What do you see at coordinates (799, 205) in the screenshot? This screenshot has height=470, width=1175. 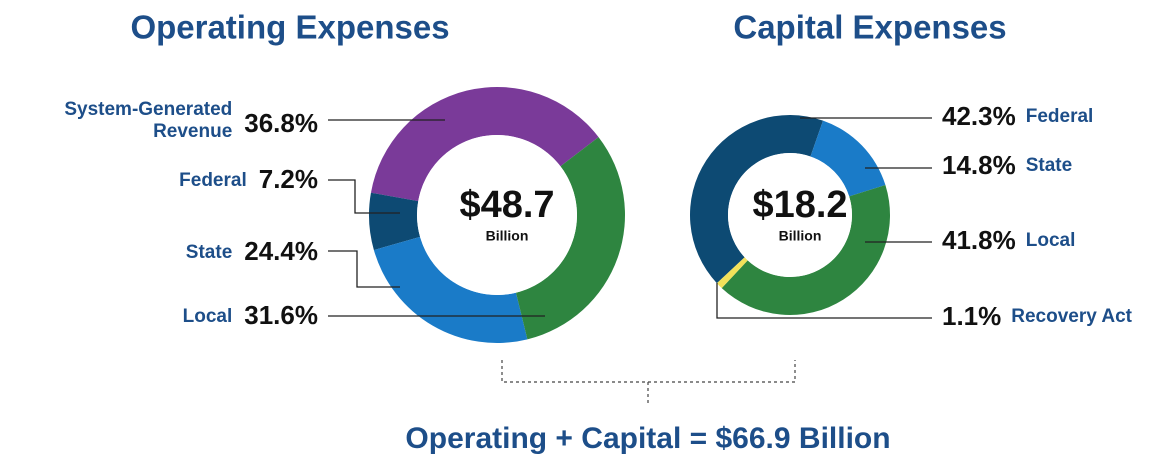 I see `center-label: $18.2` at bounding box center [799, 205].